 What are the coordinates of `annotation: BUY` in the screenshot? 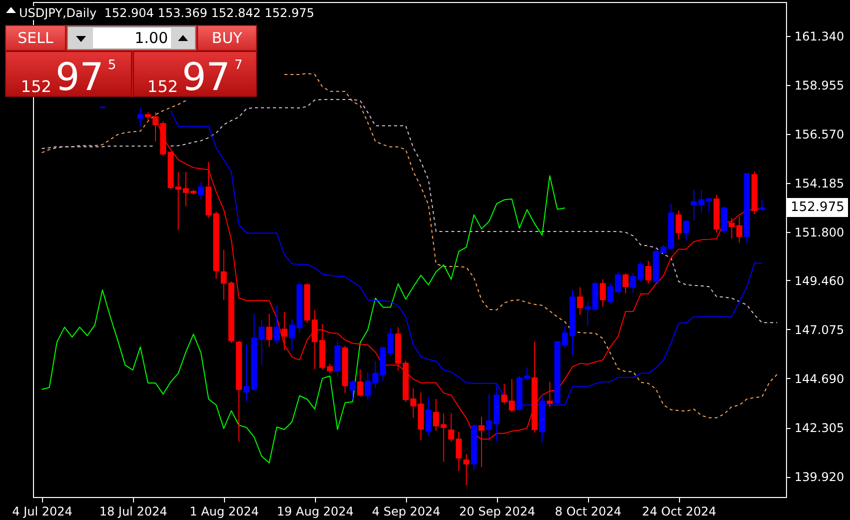 It's located at (227, 38).